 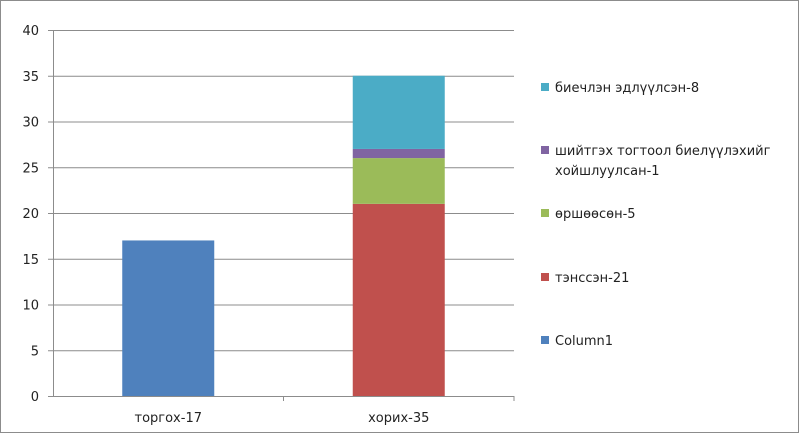 I want to click on y-tick-label: 15, so click(x=30, y=260).